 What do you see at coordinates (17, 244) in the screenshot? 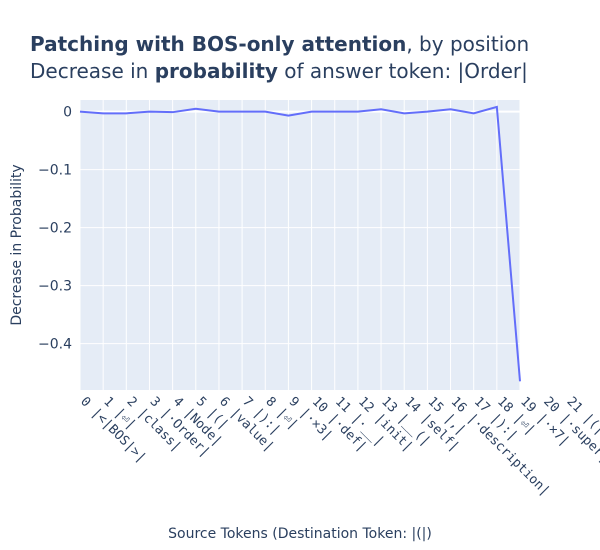
I see `y-axis-title: Decrease in Probability` at bounding box center [17, 244].